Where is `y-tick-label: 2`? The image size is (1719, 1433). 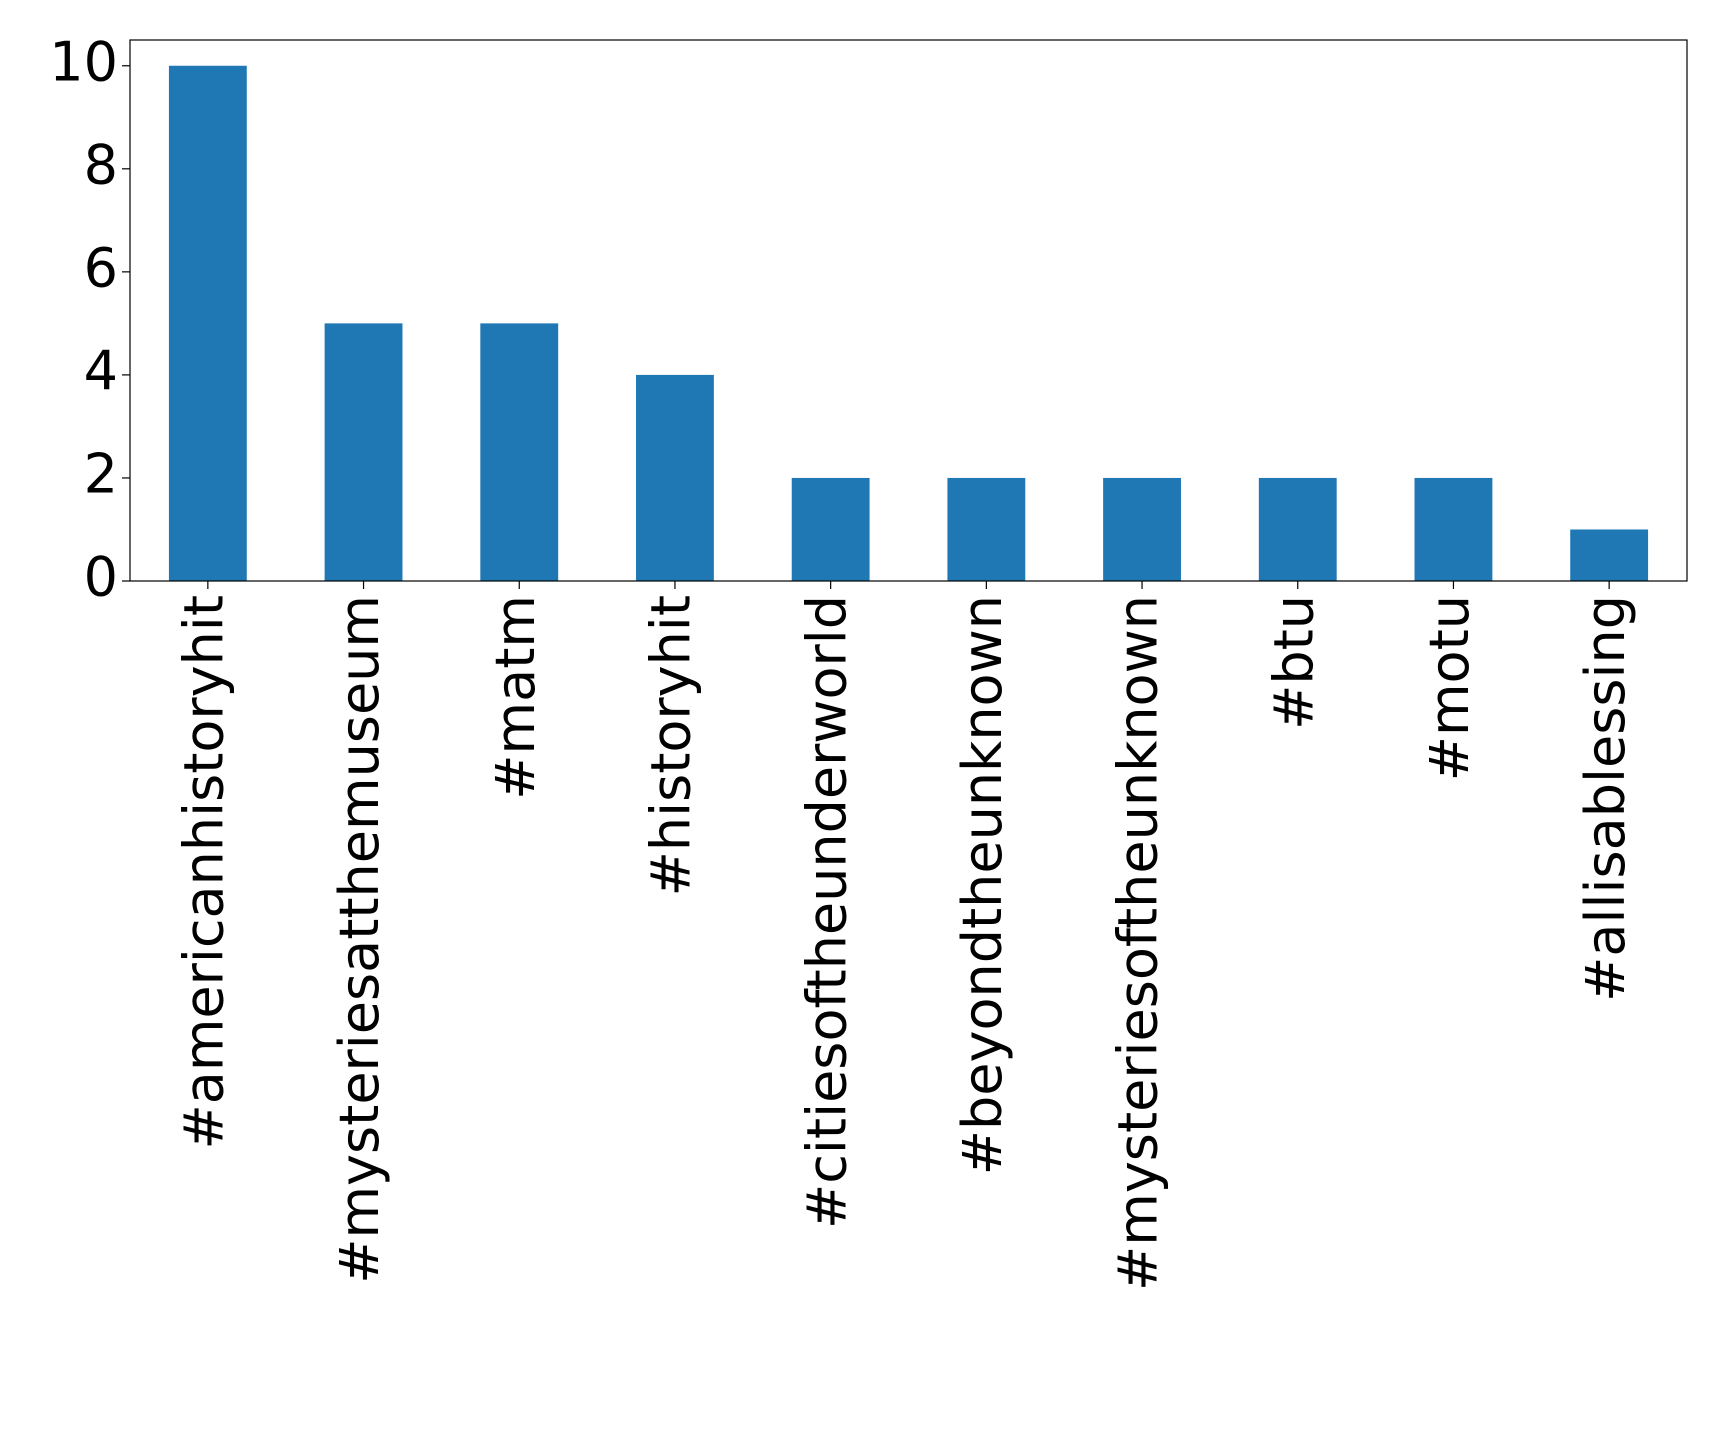 y-tick-label: 2 is located at coordinates (101, 474).